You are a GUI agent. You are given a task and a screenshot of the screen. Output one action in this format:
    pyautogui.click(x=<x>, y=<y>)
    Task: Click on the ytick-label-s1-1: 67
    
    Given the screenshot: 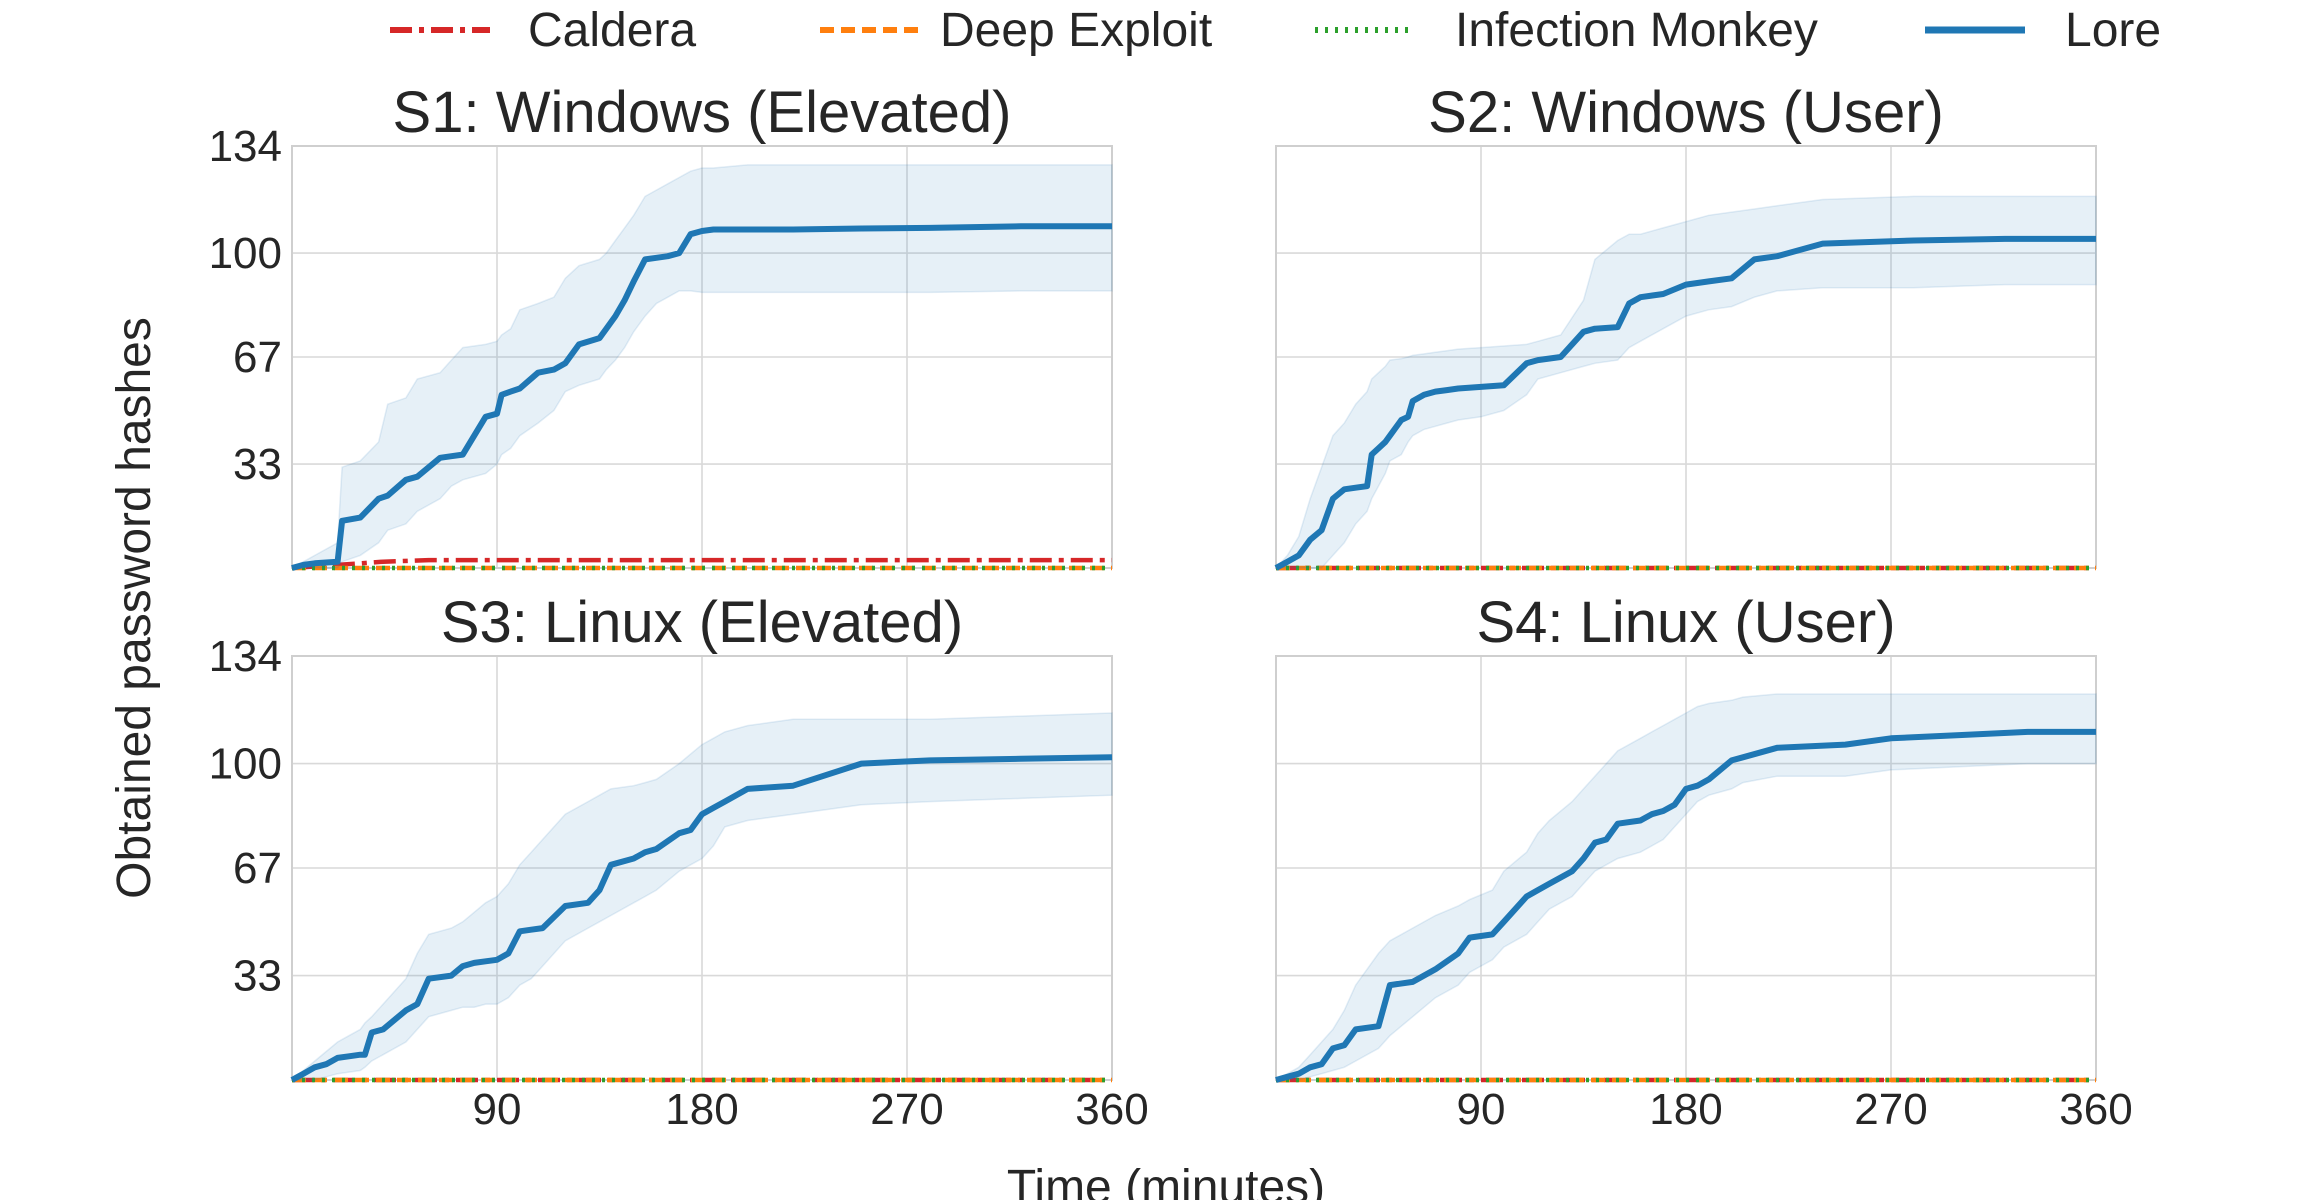 What is the action you would take?
    pyautogui.click(x=257, y=357)
    